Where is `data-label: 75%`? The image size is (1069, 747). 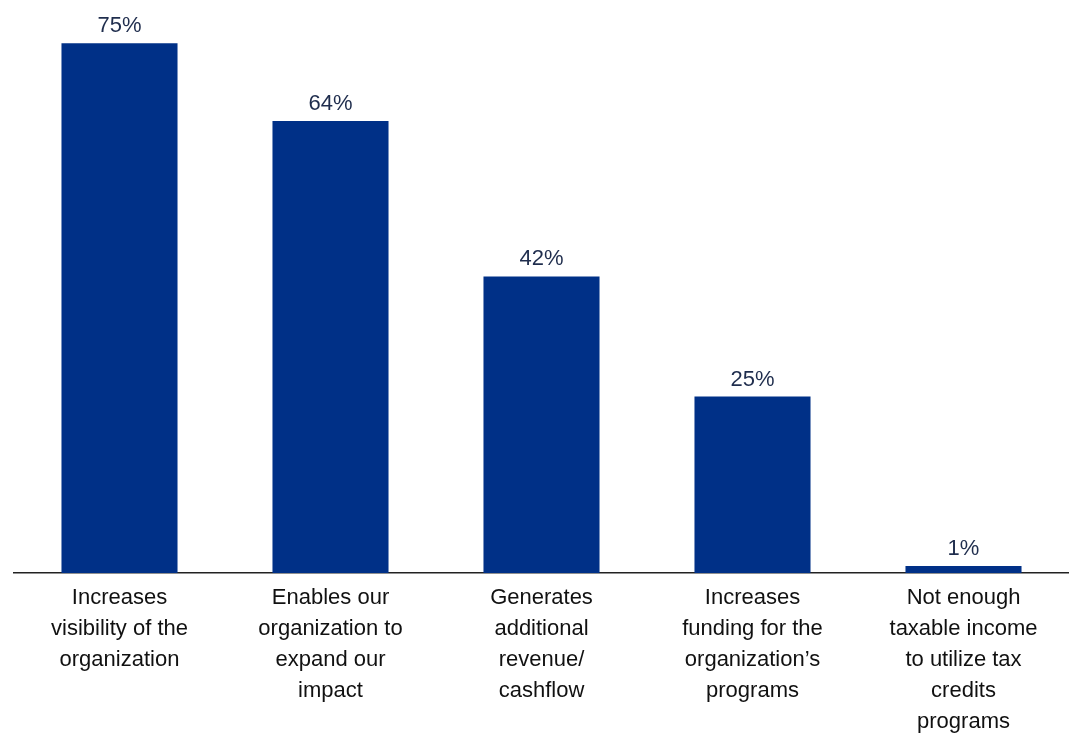
data-label: 75% is located at coordinates (119, 25).